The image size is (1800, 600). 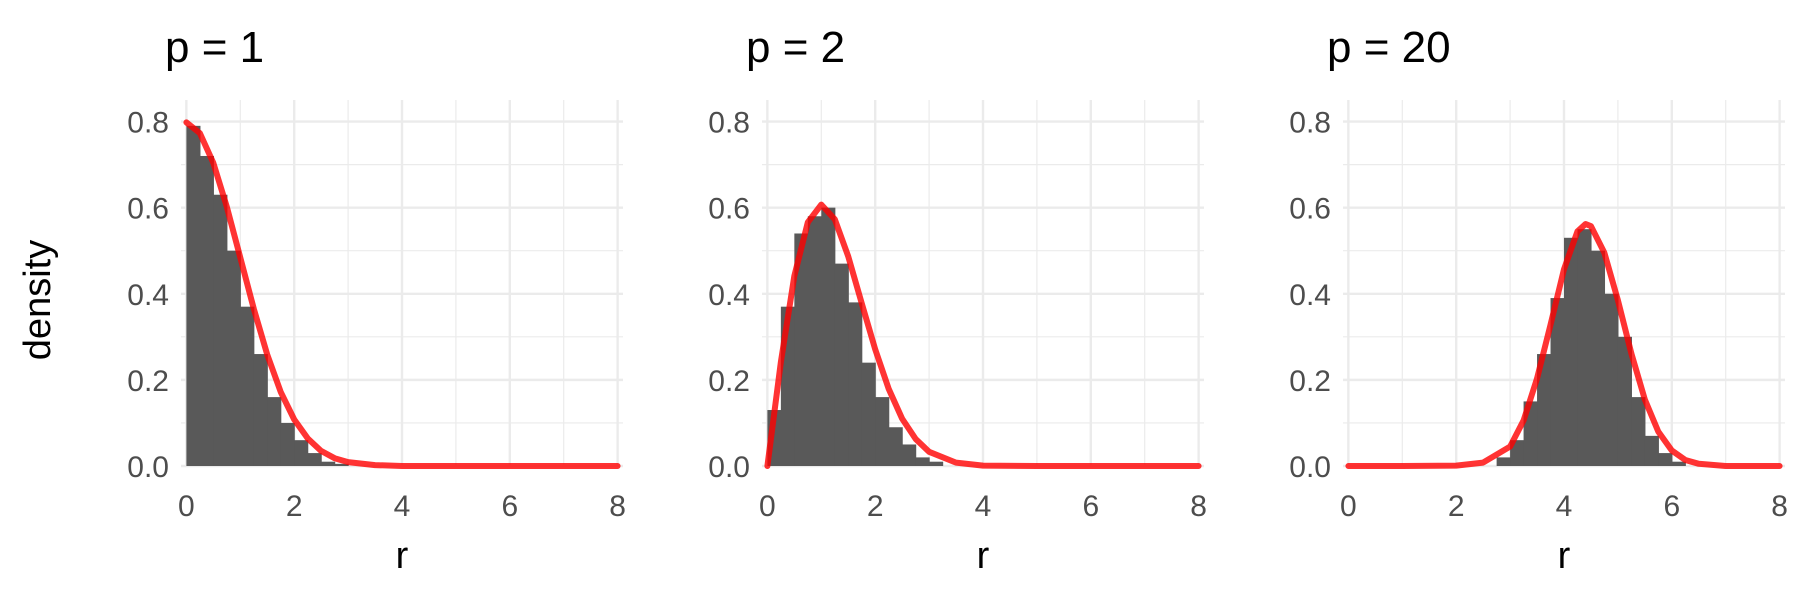 What do you see at coordinates (38, 300) in the screenshot?
I see `y-axis-title: density` at bounding box center [38, 300].